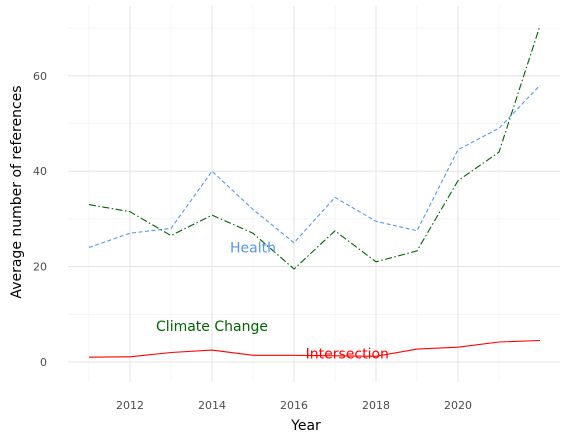 This screenshot has height=443, width=572. Describe the element at coordinates (305, 426) in the screenshot. I see `x-axis-title: Year` at that location.